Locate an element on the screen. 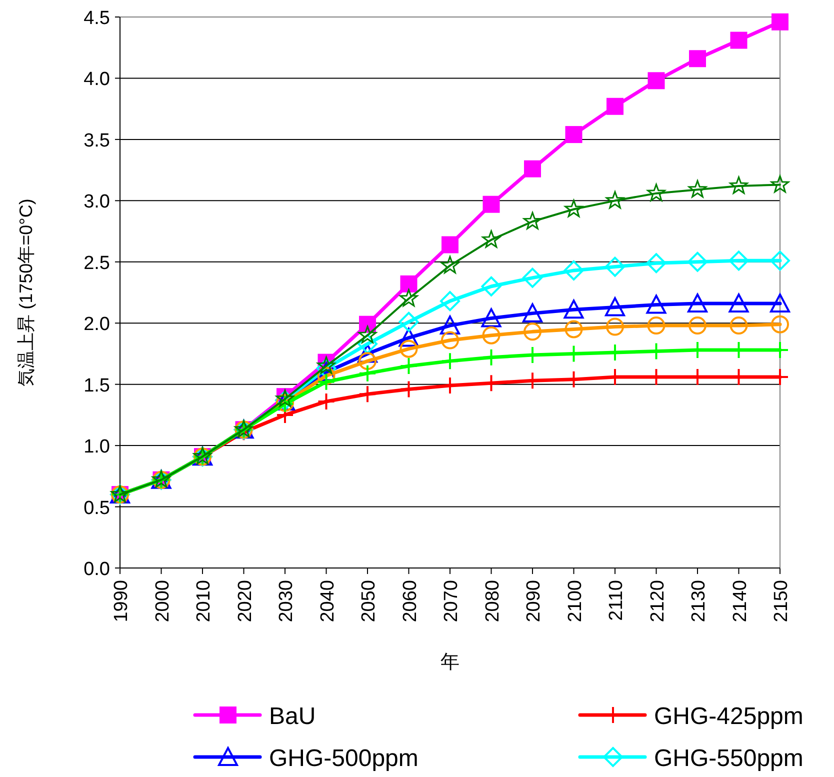 This screenshot has height=777, width=834. x-tick-label: 2080 is located at coordinates (493, 601).